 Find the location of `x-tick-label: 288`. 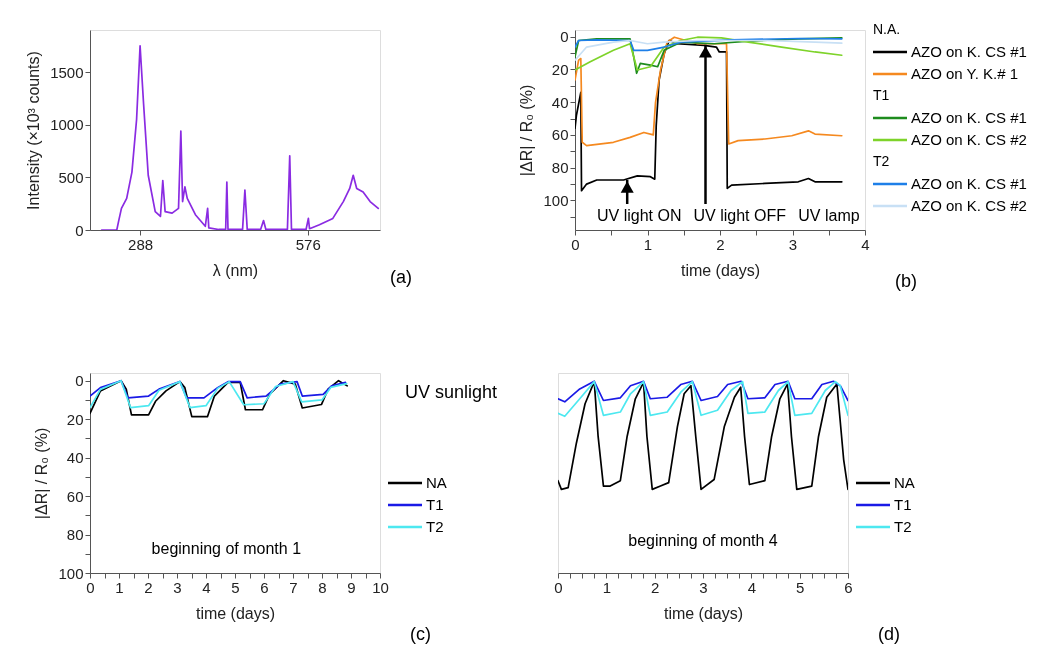

x-tick-label: 288 is located at coordinates (141, 244).